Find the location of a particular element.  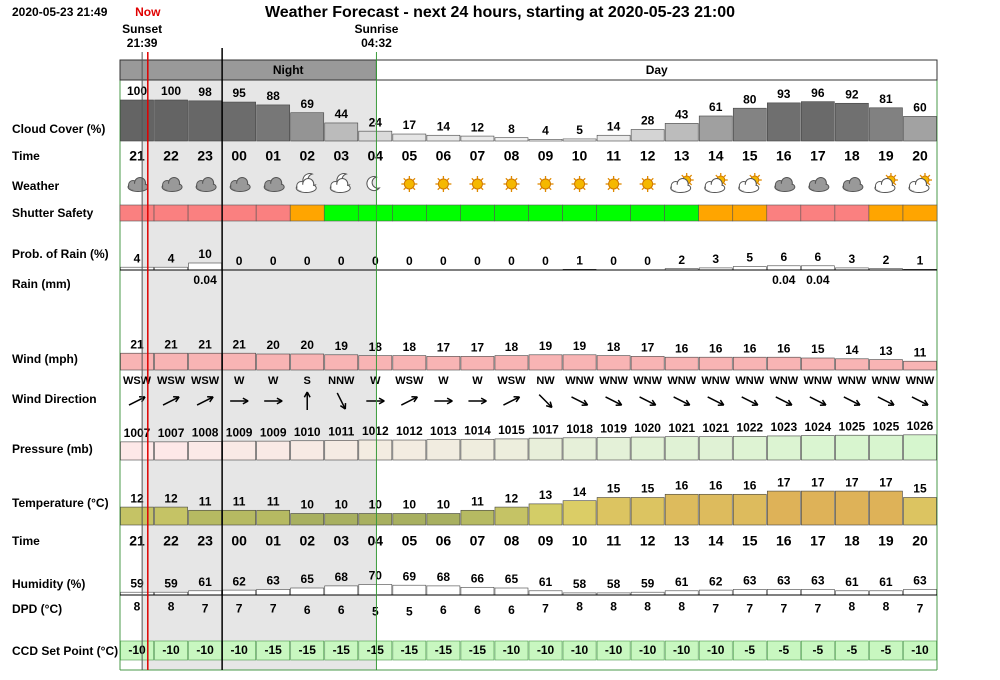

pressure-label: 1023 is located at coordinates (783, 427).